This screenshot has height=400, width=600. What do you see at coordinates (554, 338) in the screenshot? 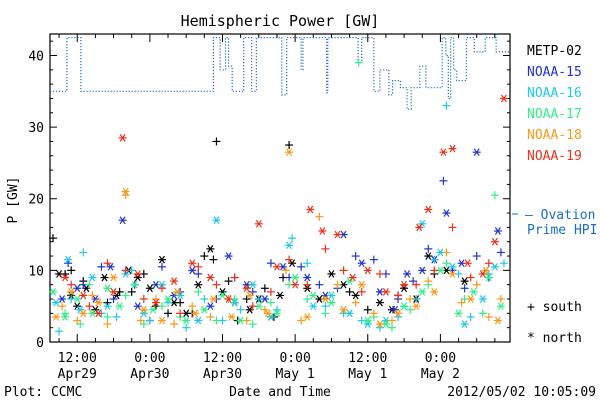
I see `north-symbol-legend: * north` at bounding box center [554, 338].